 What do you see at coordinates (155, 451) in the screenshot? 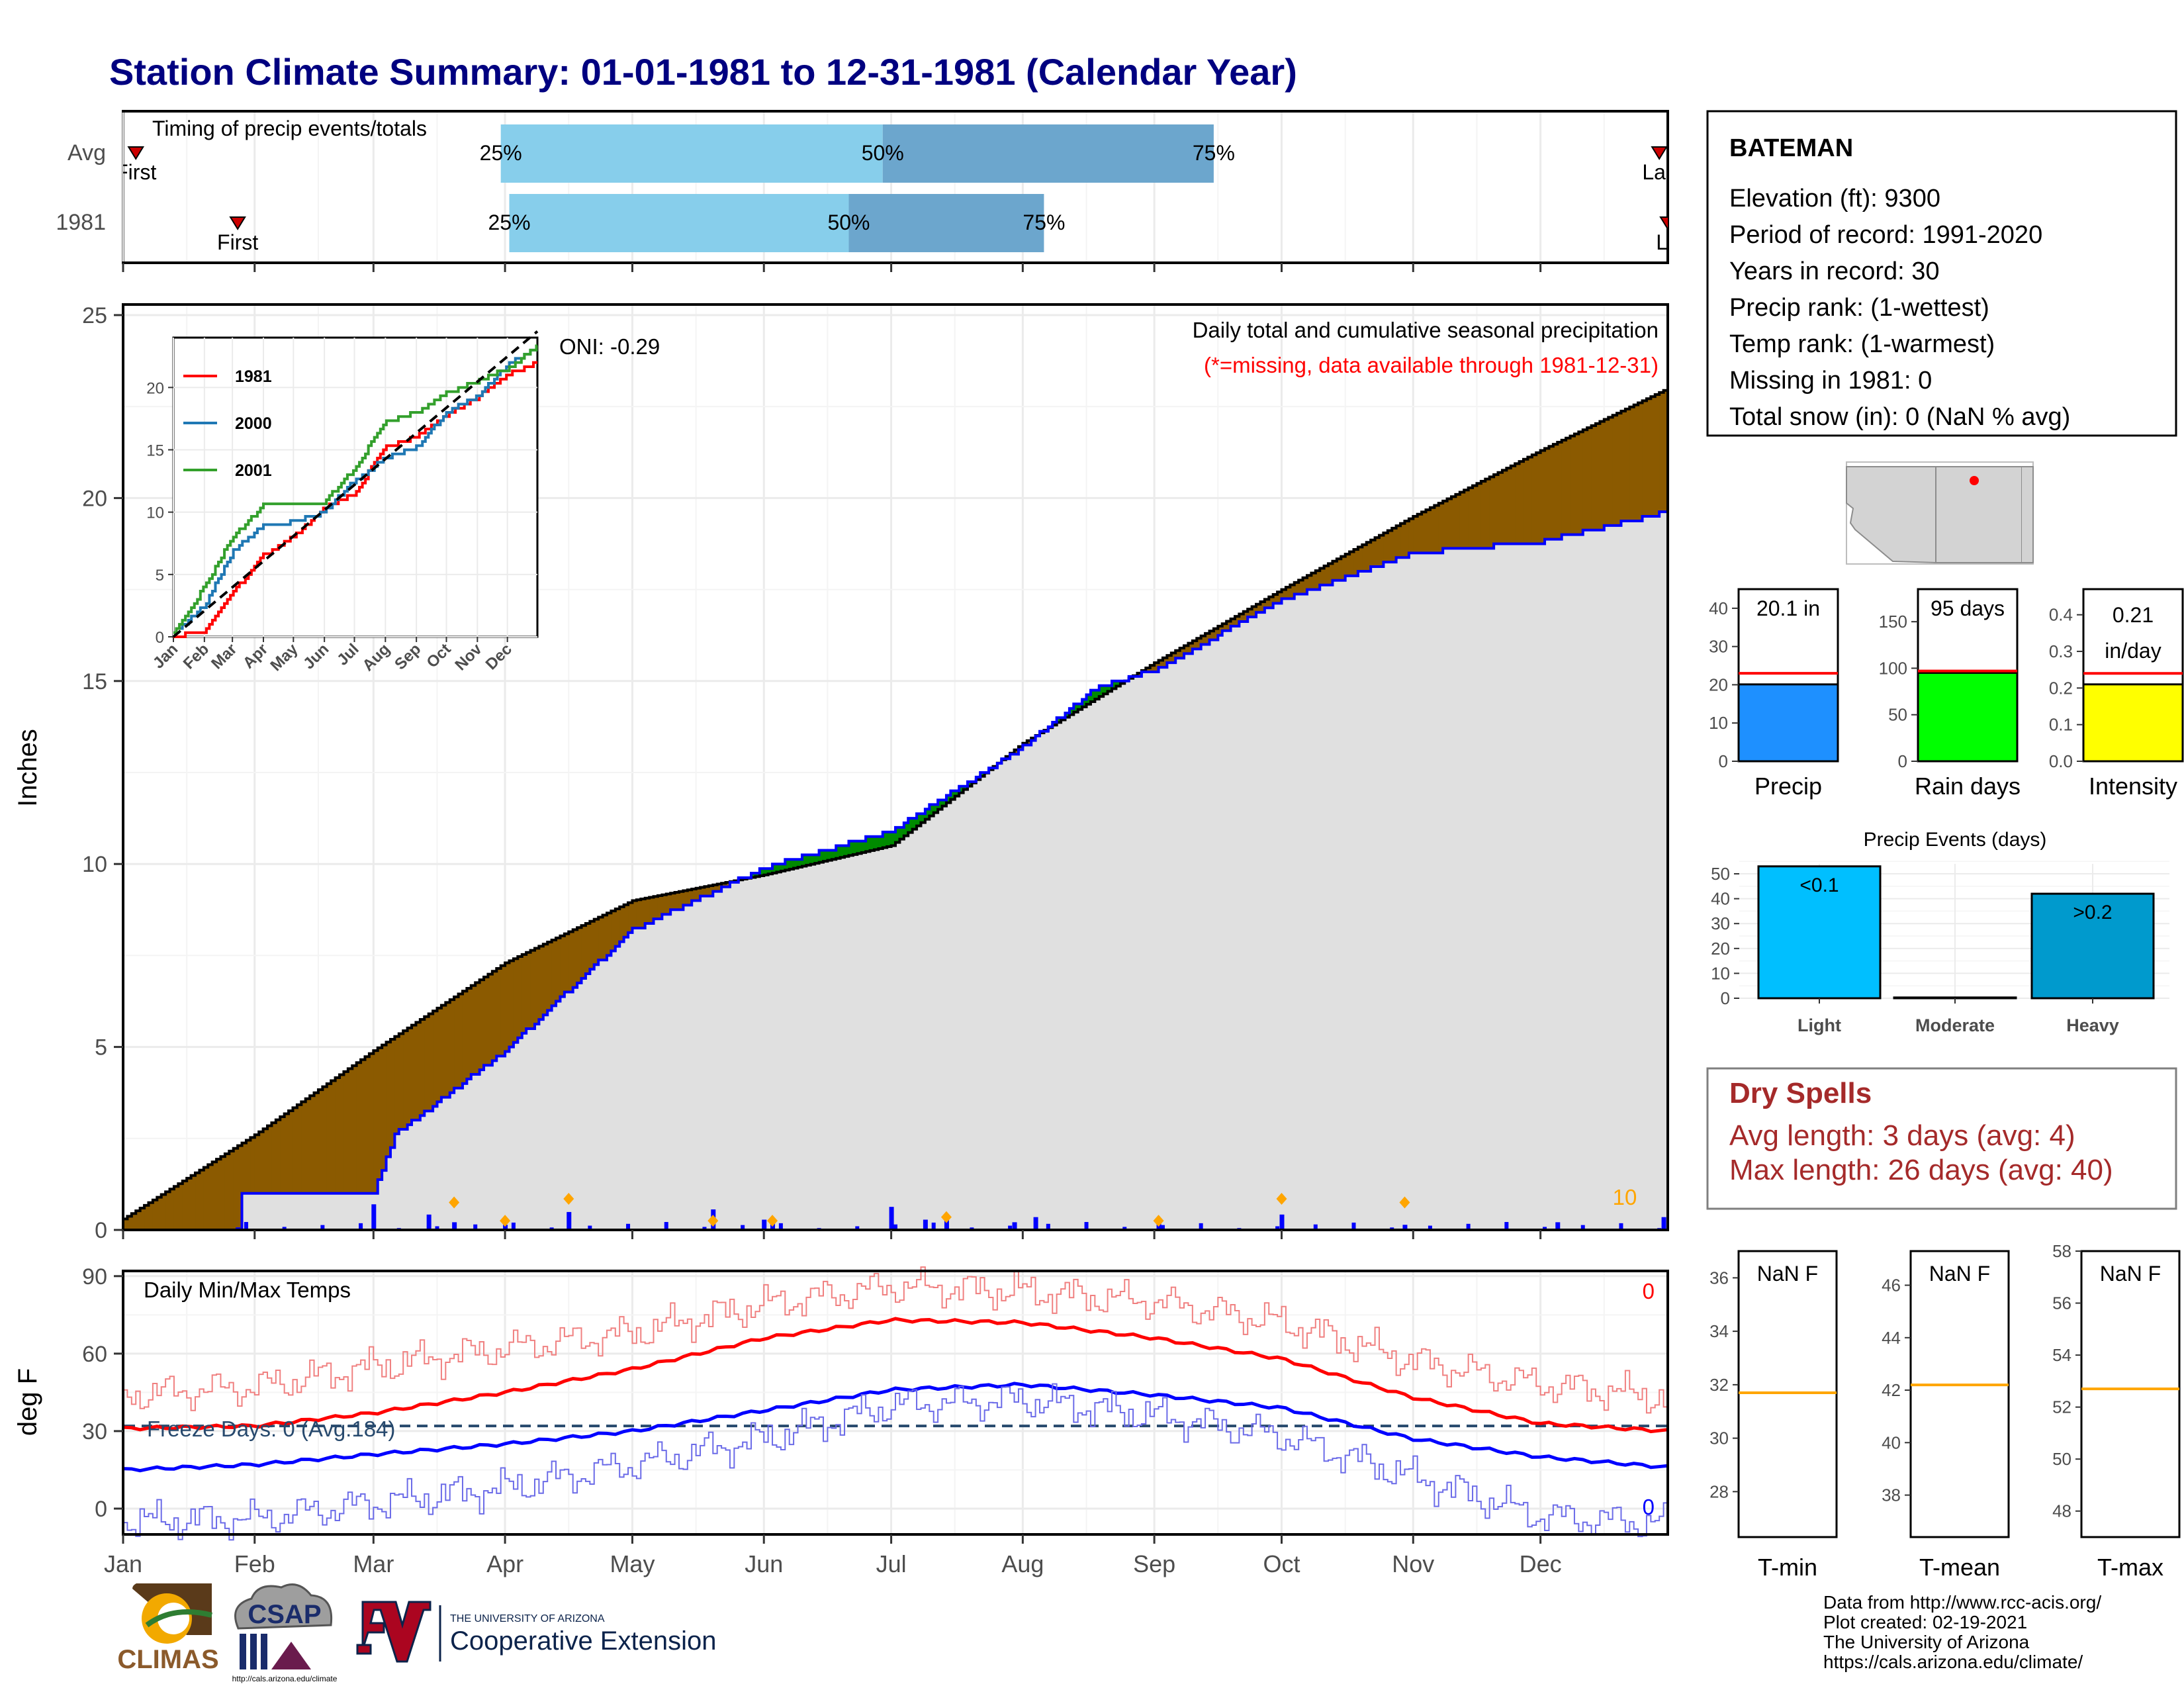
I see `inset-y-tick-label: 15` at bounding box center [155, 451].